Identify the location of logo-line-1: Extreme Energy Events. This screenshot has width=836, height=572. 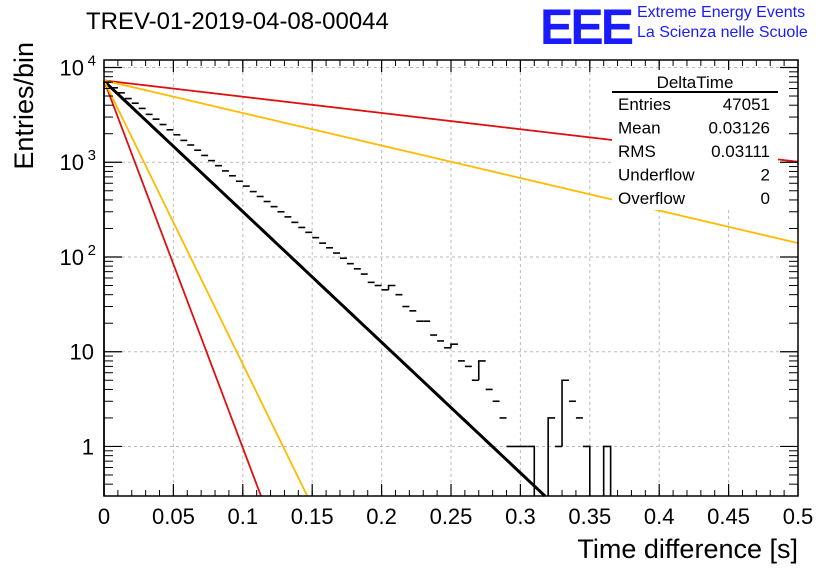
(721, 12).